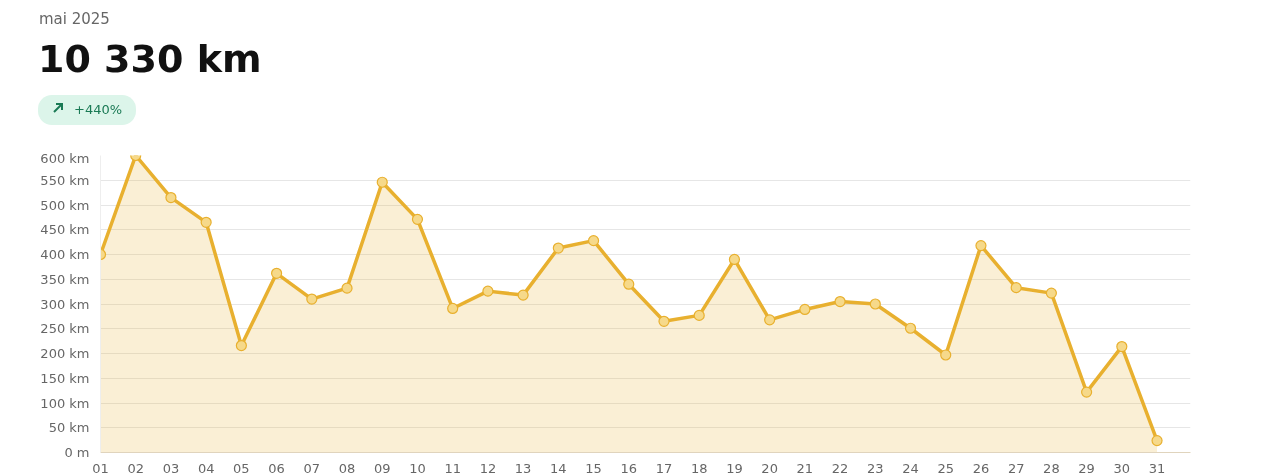 The width and height of the screenshot is (1270, 474). What do you see at coordinates (452, 467) in the screenshot?
I see `x-tick-label: 11` at bounding box center [452, 467].